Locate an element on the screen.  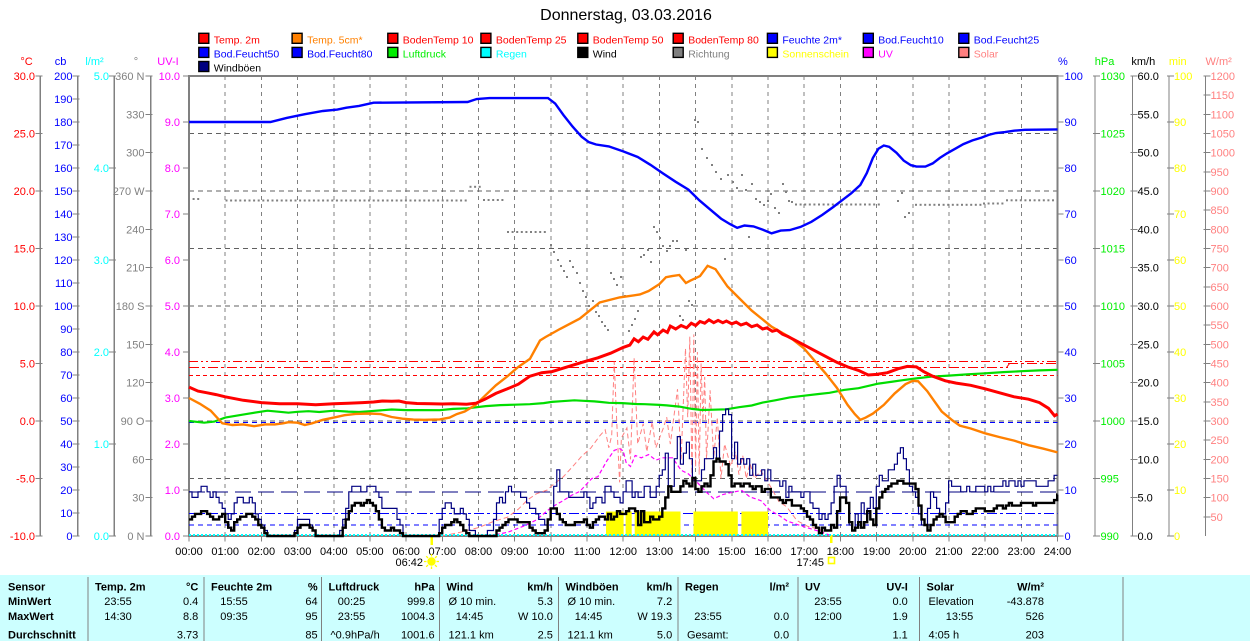
svg-text: 270 W is located at coordinates (129, 192).